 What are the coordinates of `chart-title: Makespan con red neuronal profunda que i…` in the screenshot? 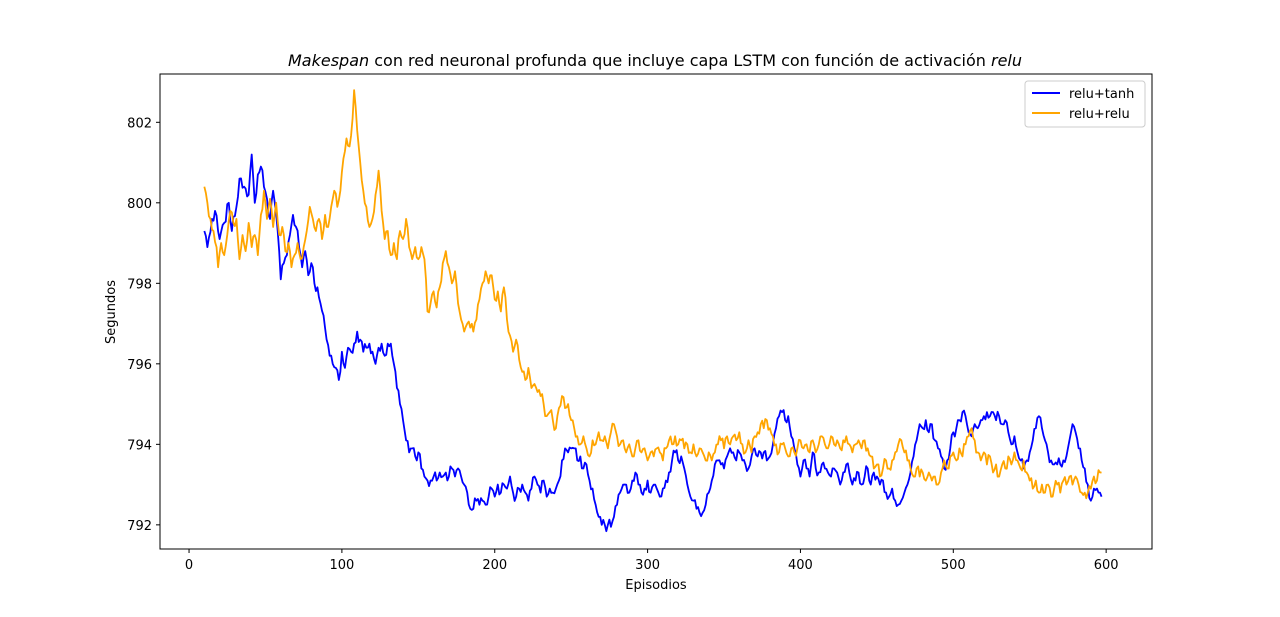 It's located at (655, 60).